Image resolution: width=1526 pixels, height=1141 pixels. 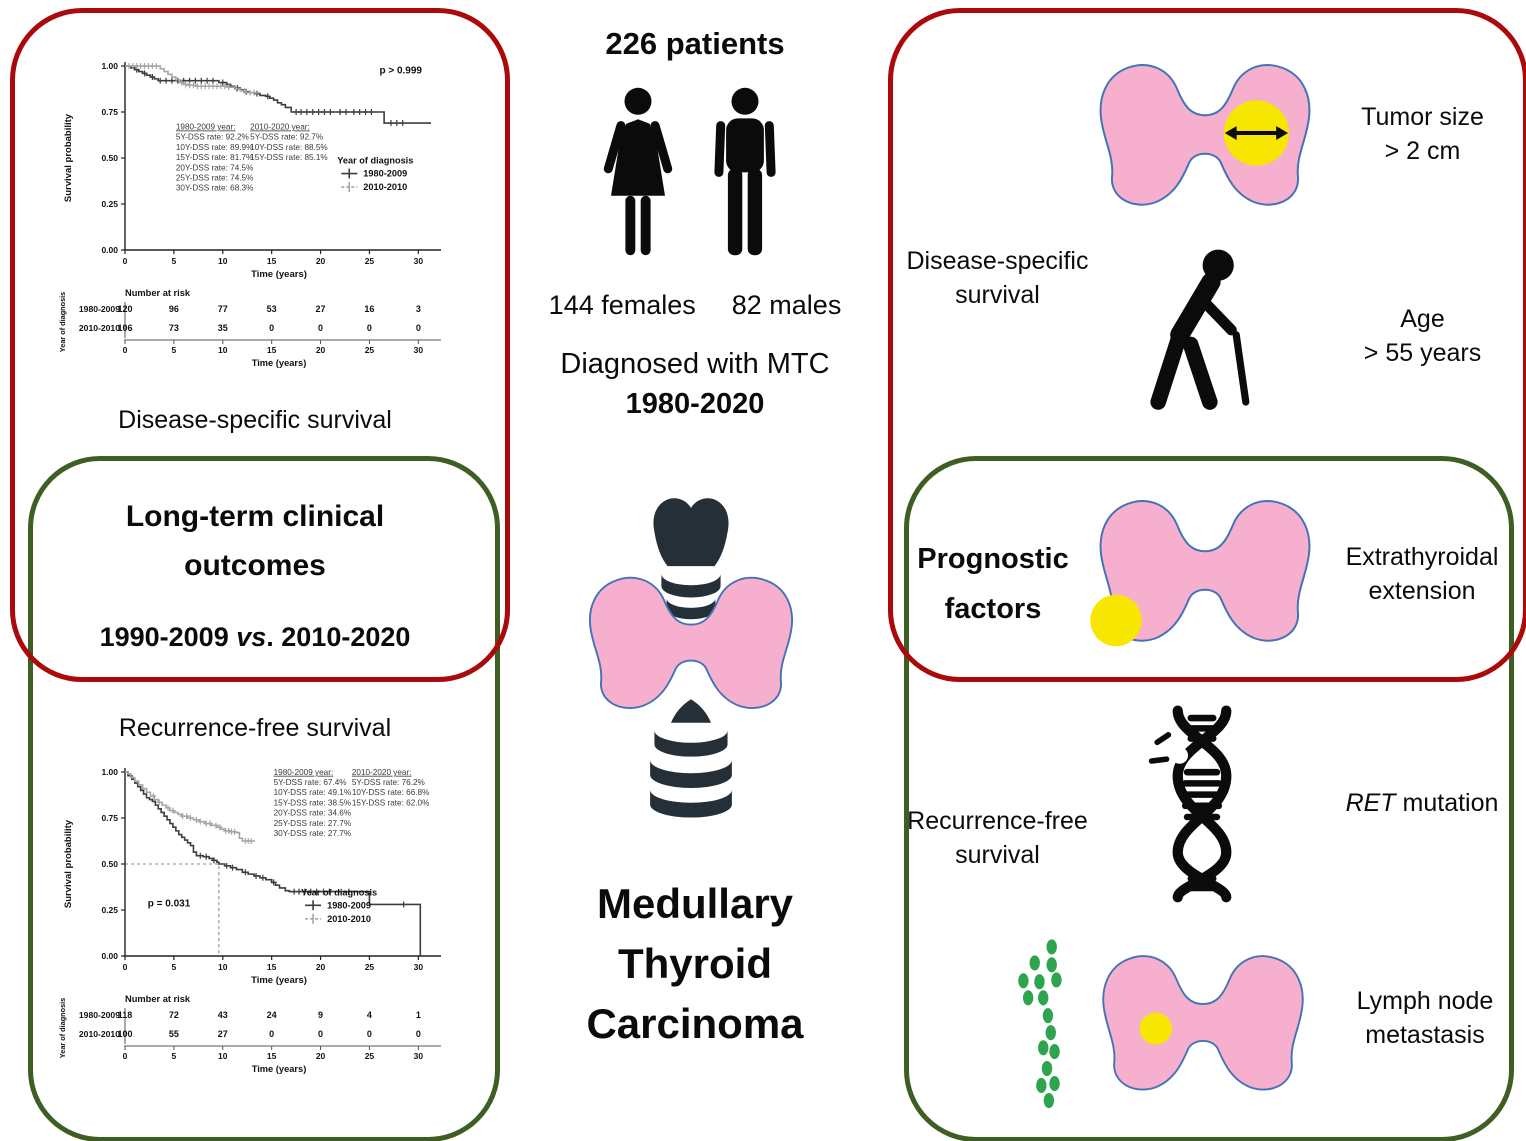 I want to click on dss-outcome-label: Disease-specific survival, so click(x=997, y=278).